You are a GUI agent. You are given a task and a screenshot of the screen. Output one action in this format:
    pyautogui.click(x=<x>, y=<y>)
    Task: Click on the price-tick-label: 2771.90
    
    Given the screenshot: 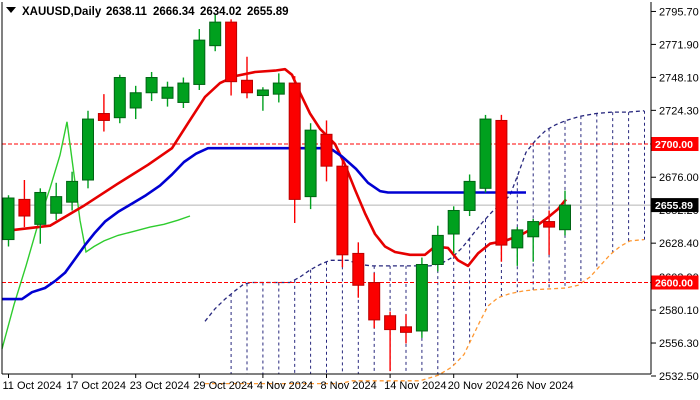 What is the action you would take?
    pyautogui.click(x=679, y=45)
    